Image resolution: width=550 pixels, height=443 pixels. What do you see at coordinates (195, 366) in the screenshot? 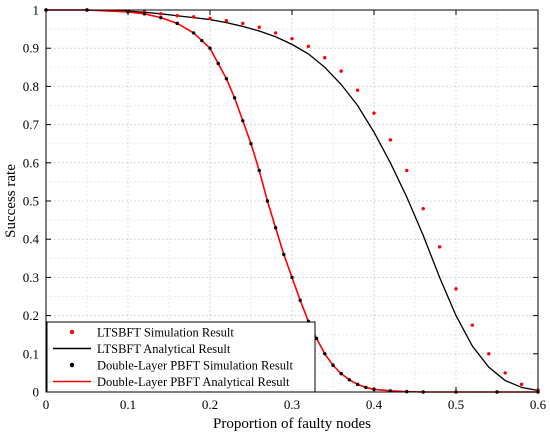
I see `legend-label: Double-Layer PBFT Simulation Result` at bounding box center [195, 366].